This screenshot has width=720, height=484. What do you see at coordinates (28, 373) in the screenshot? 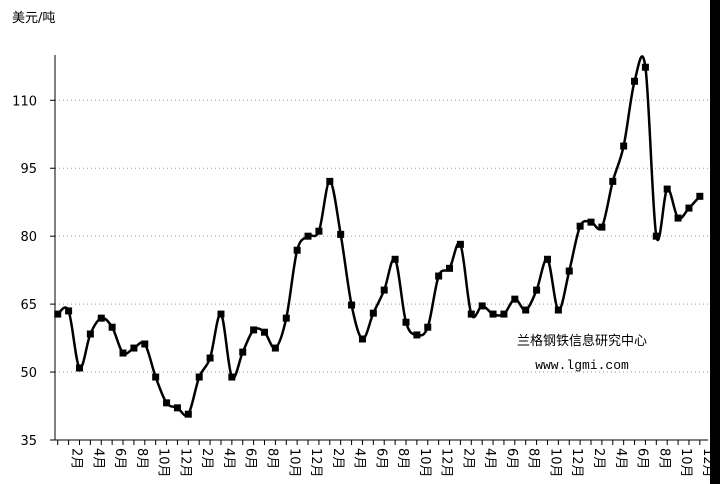
I see `y-tick-label: 50` at bounding box center [28, 373].